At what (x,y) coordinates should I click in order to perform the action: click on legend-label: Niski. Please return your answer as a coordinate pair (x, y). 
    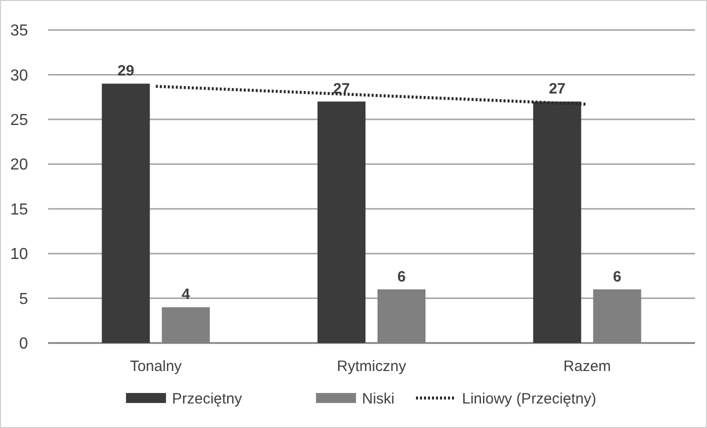
    Looking at the image, I should click on (378, 399).